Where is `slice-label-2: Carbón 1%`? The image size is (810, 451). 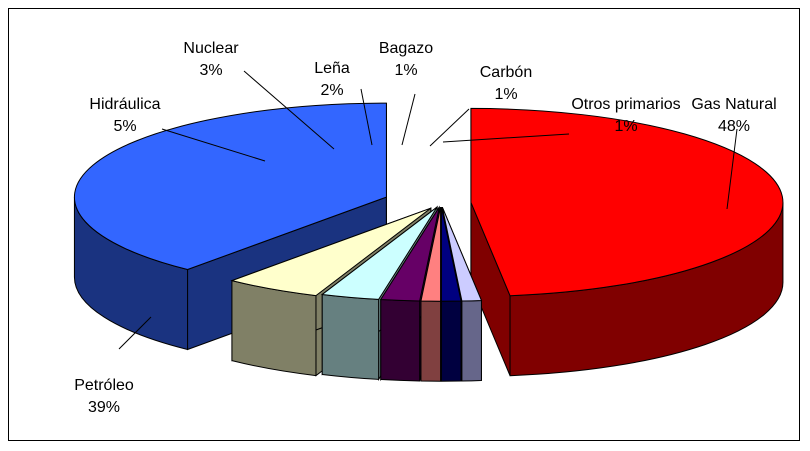
slice-label-2: Carbón 1% is located at coordinates (506, 83).